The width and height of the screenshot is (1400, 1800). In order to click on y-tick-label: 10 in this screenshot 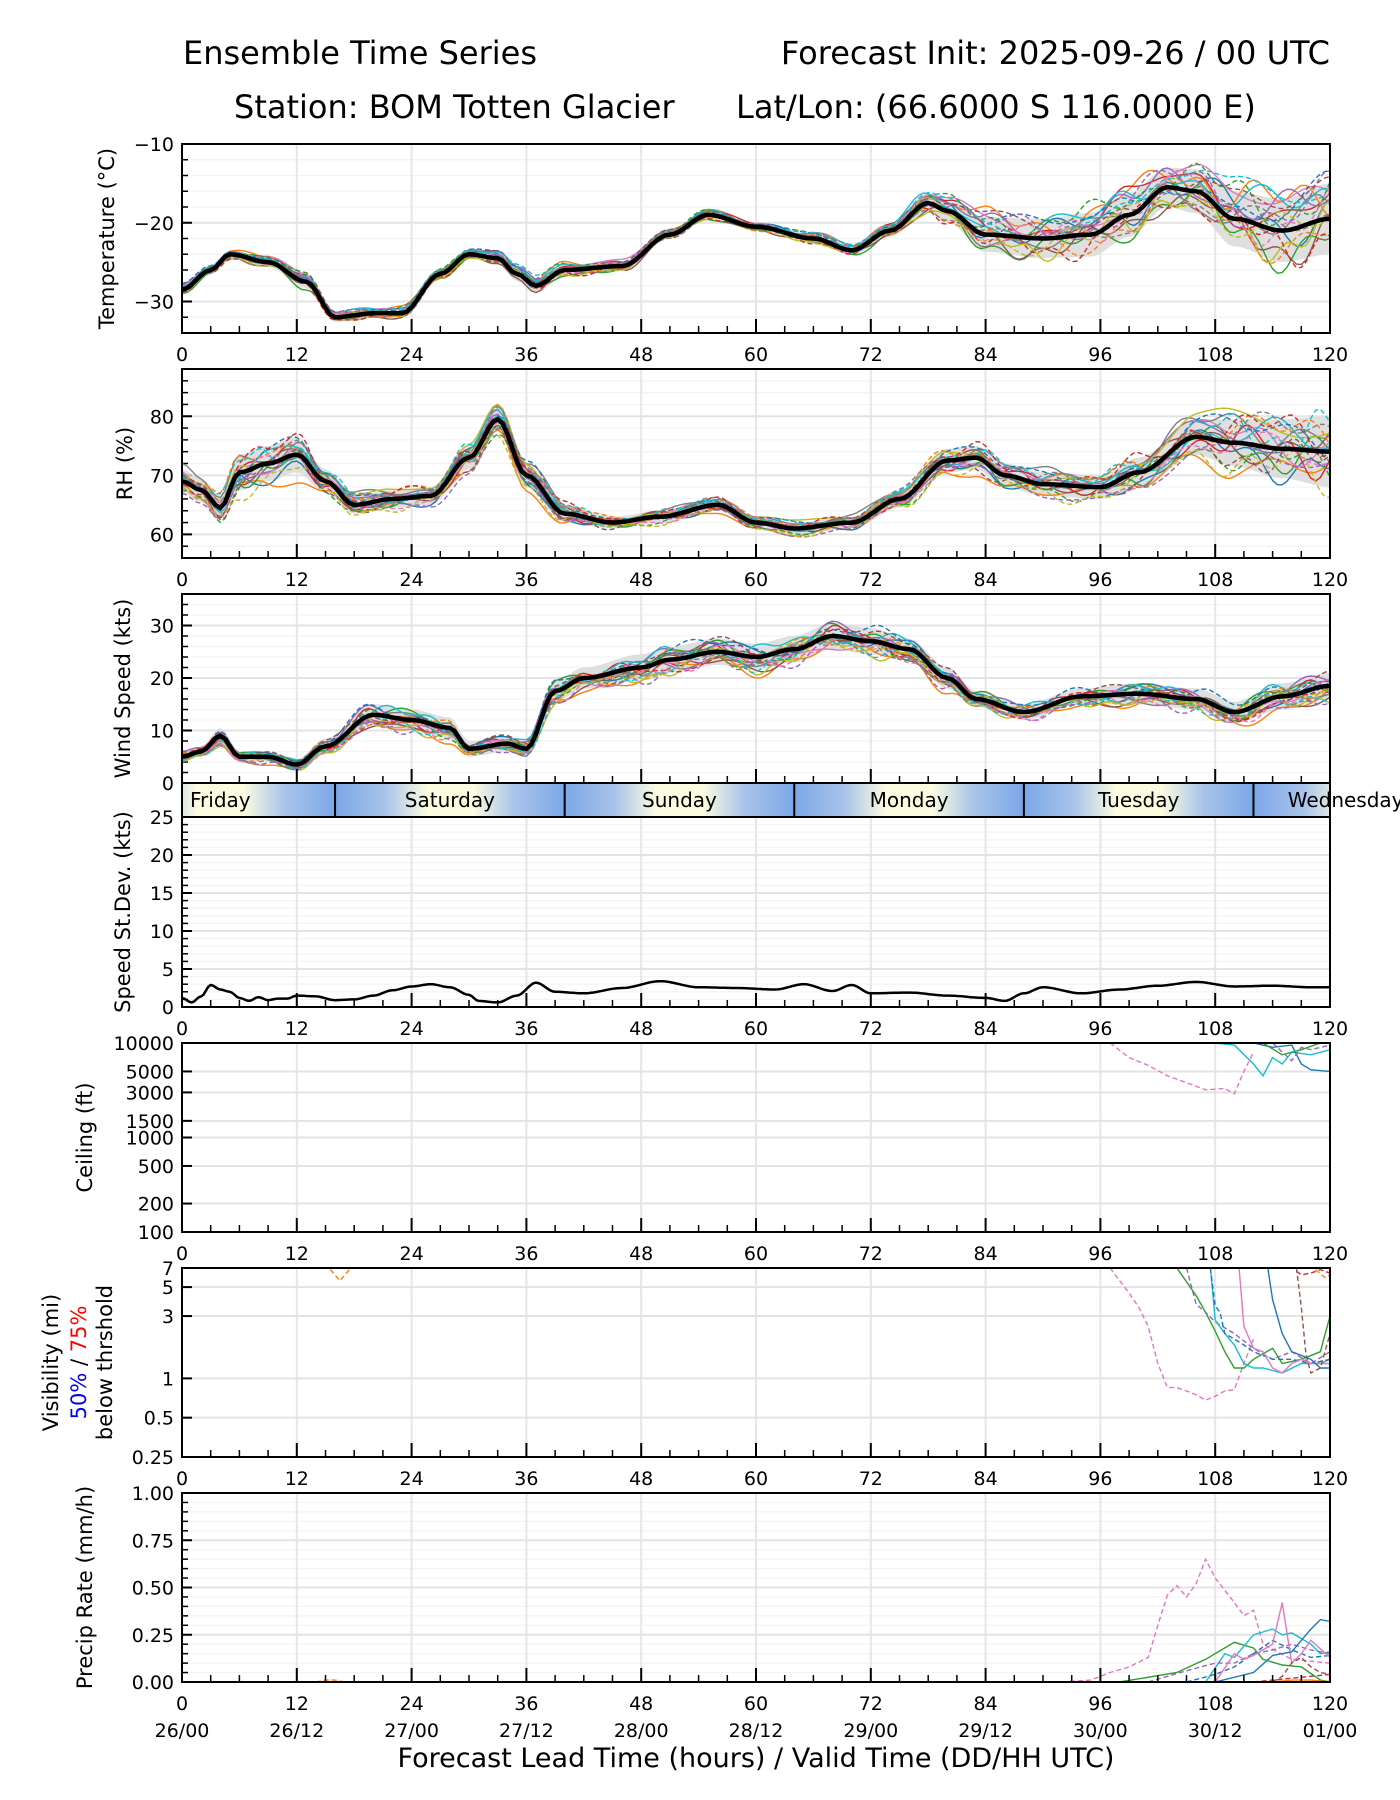, I will do `click(162, 932)`.